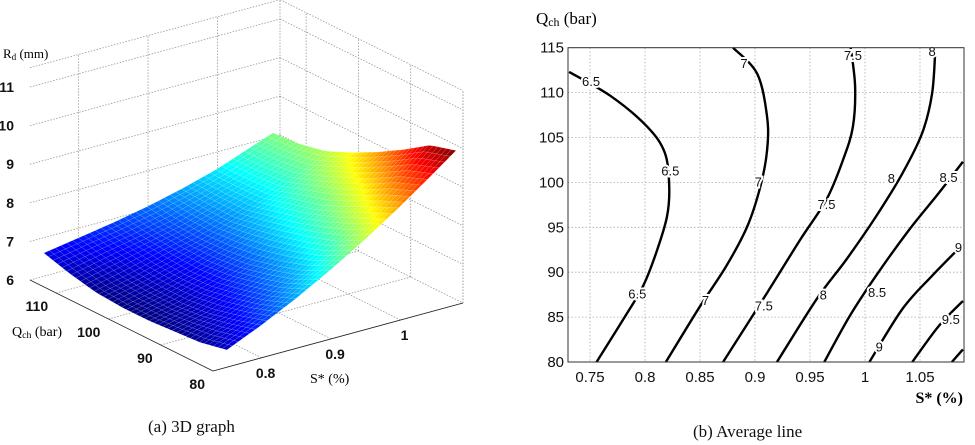  What do you see at coordinates (552, 48) in the screenshot?
I see `y-tick-label: 115` at bounding box center [552, 48].